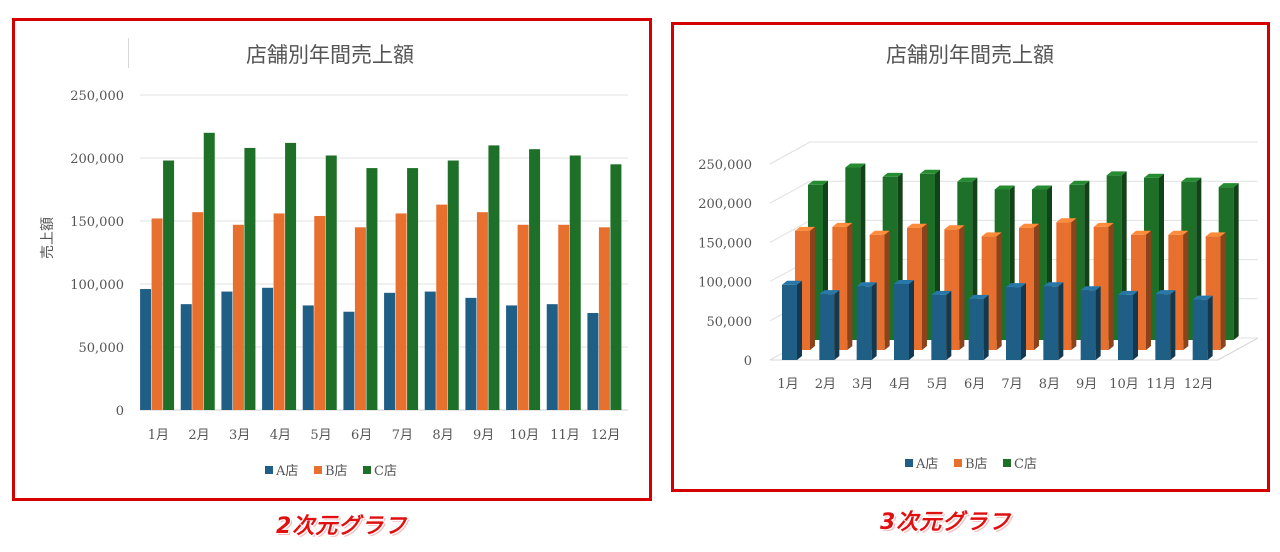 The height and width of the screenshot is (552, 1280). What do you see at coordinates (320, 435) in the screenshot?
I see `x-tick-label: 5月` at bounding box center [320, 435].